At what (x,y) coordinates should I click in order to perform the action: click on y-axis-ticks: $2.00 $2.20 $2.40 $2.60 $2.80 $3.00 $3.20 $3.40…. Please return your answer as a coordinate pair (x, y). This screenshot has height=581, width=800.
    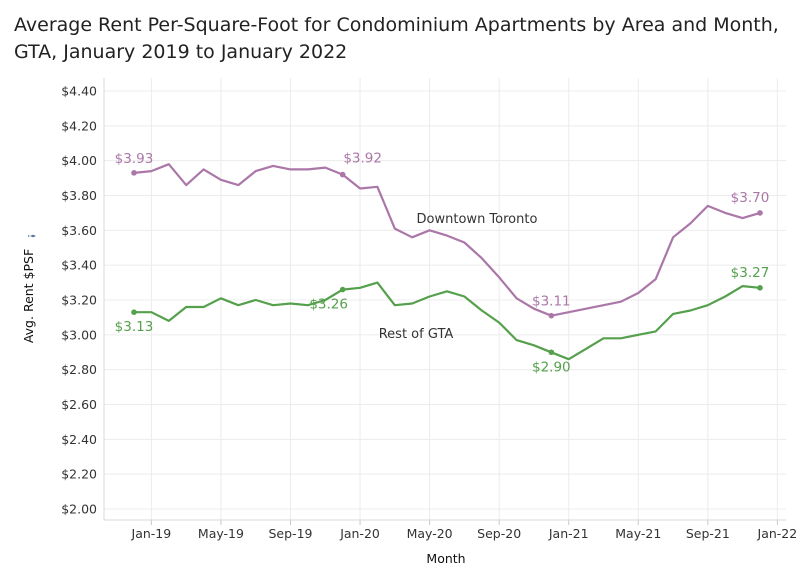
    Looking at the image, I should click on (79, 300).